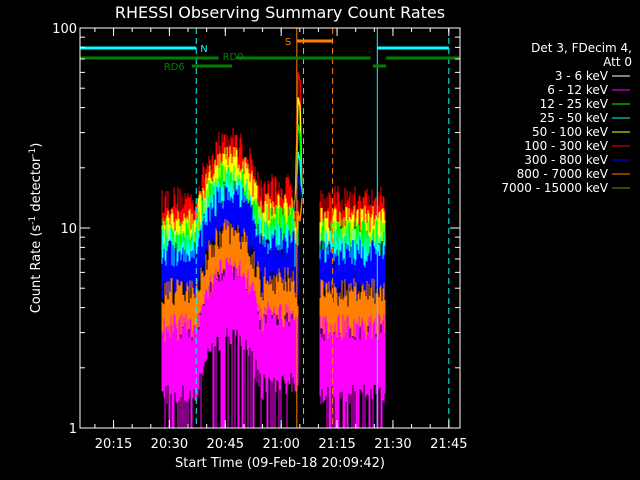 The image size is (640, 480). I want to click on y-tick-label: 100, so click(64, 29).